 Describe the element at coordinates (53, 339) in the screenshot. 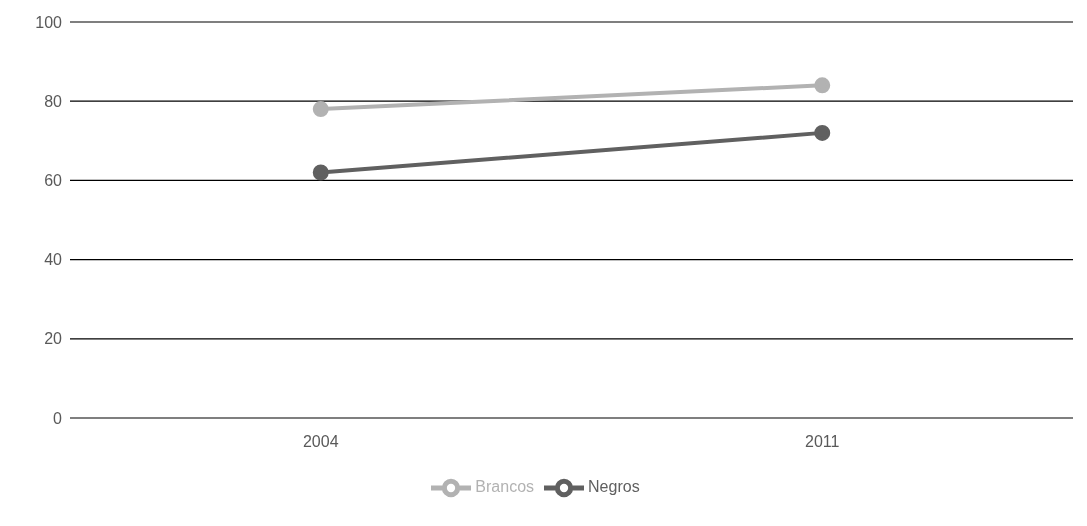

I see `y-tick-label: 20` at that location.